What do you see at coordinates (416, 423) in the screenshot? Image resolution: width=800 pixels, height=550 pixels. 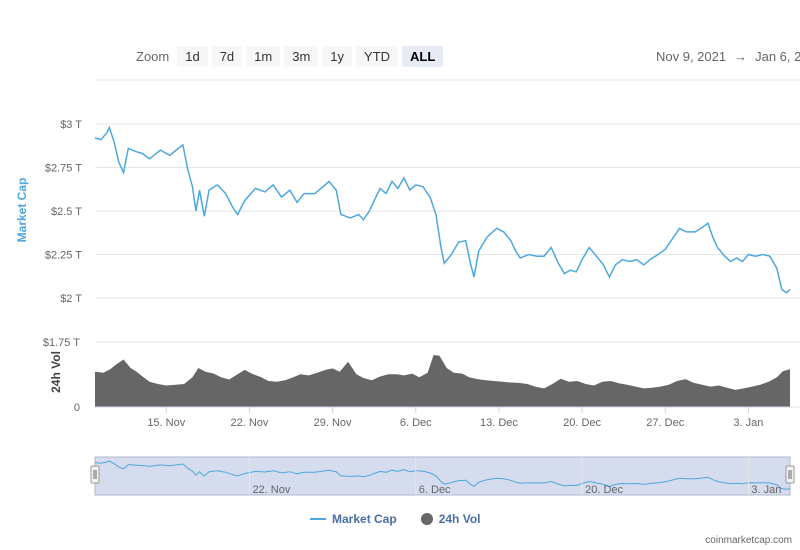 I see `x-tick-label: 6. Dec` at bounding box center [416, 423].